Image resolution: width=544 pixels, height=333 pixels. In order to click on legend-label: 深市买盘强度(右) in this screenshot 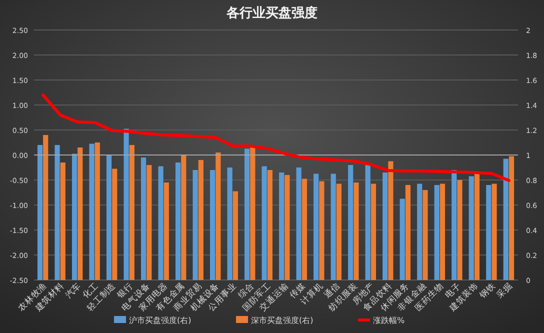, I will do `click(282, 320)`.